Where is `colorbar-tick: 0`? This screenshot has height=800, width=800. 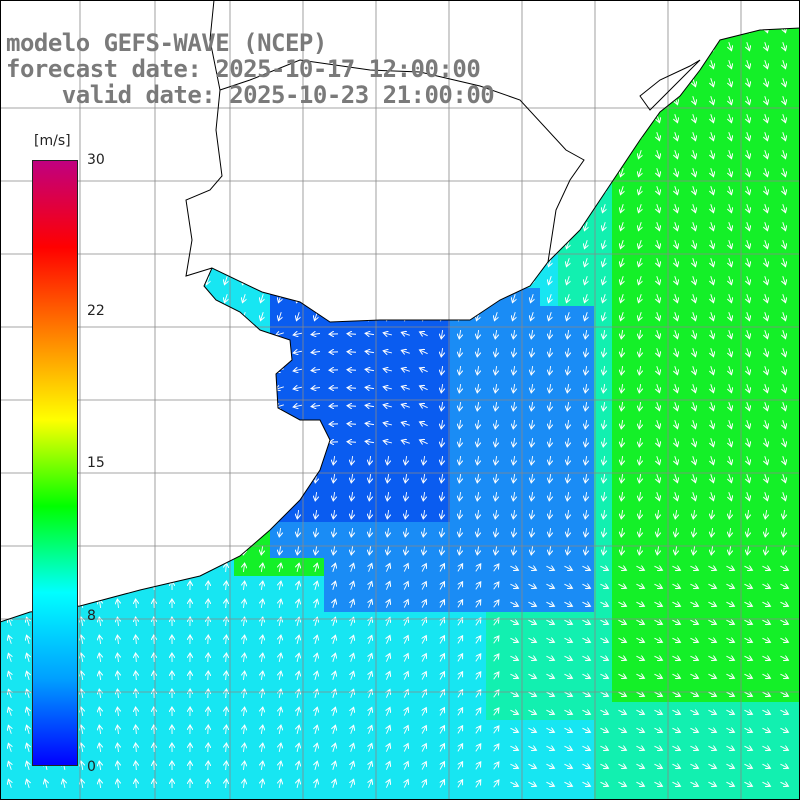 colorbar-tick: 0 is located at coordinates (91, 767).